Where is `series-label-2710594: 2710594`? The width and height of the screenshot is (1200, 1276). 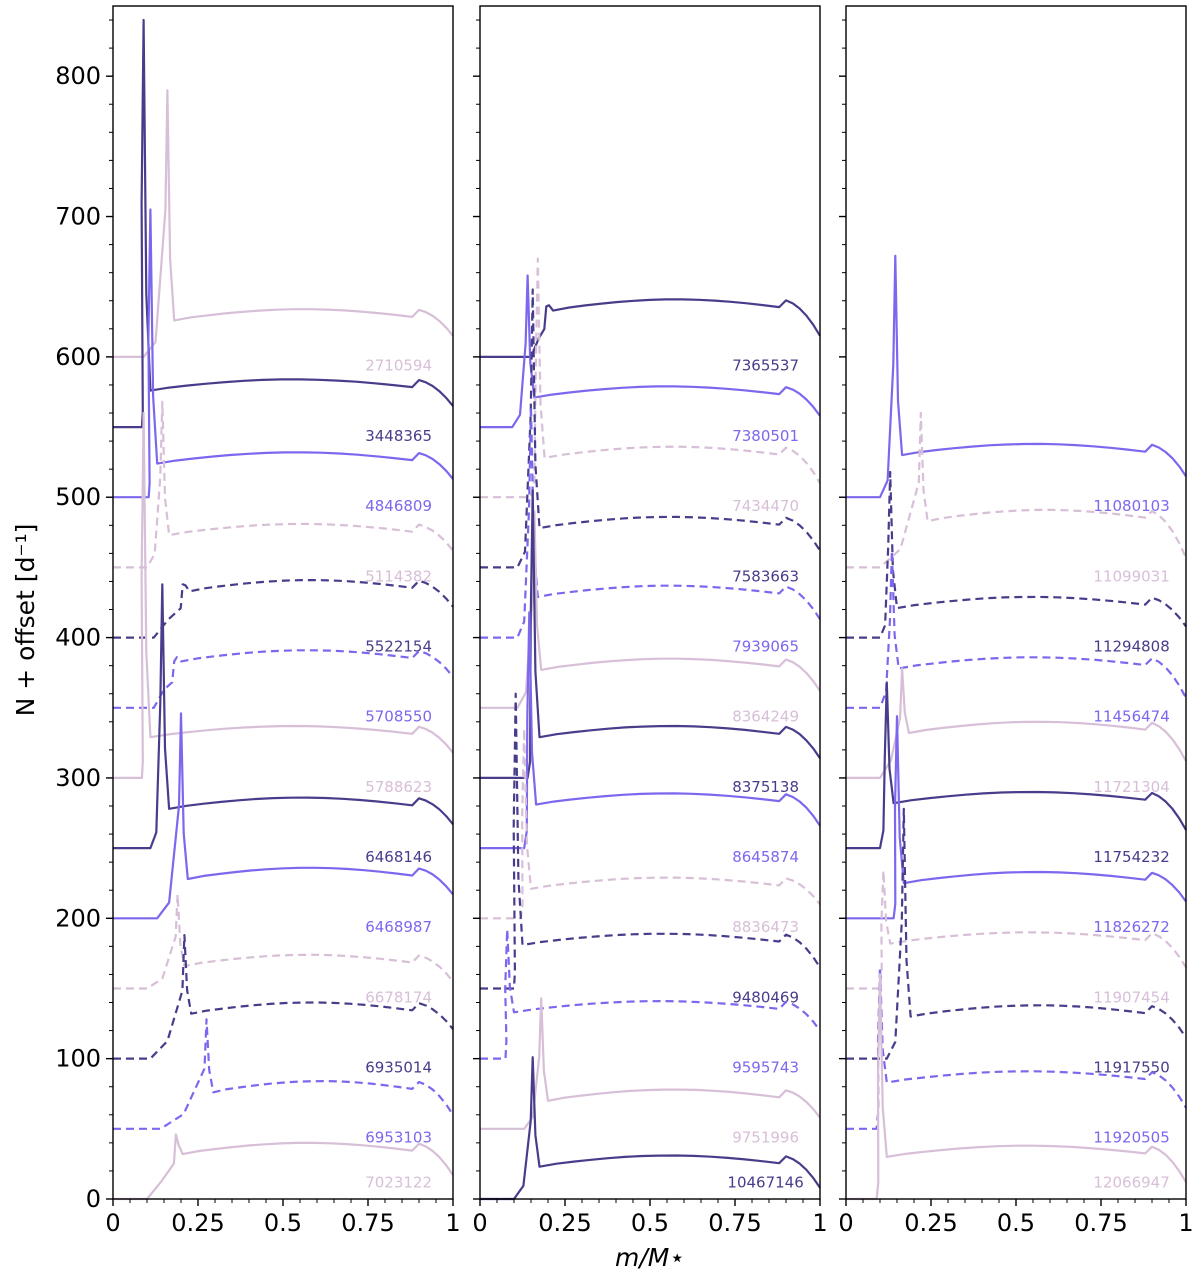
series-label-2710594: 2710594 is located at coordinates (398, 366).